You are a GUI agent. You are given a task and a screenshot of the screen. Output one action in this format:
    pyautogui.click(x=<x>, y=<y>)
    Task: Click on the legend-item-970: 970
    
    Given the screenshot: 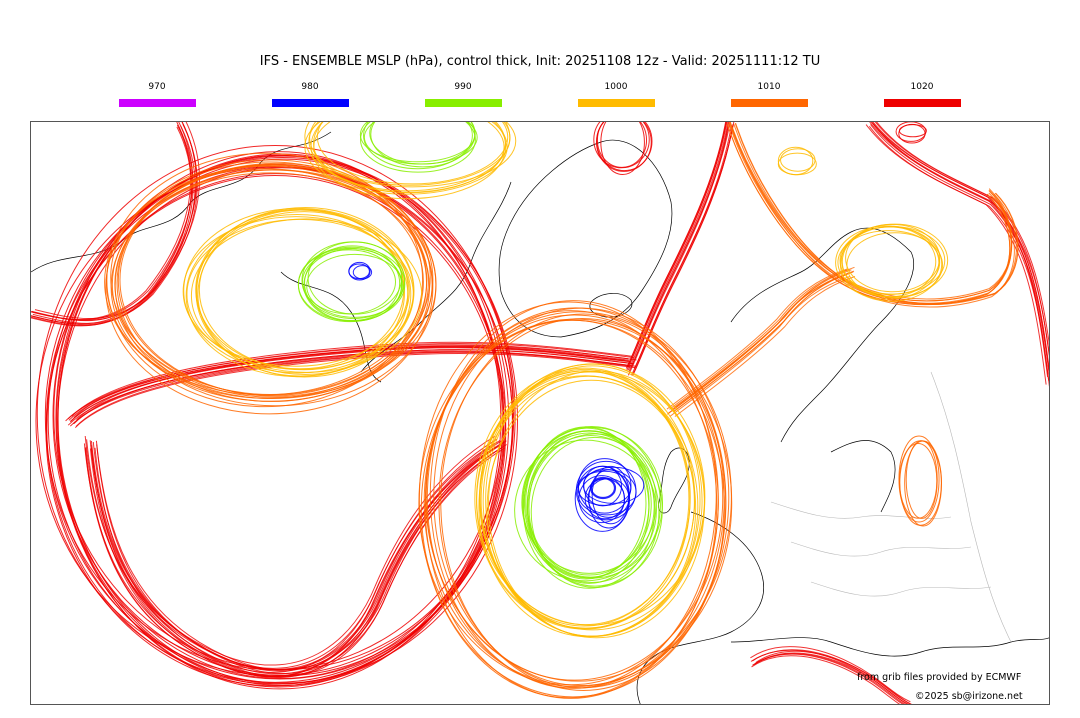 What is the action you would take?
    pyautogui.click(x=157, y=93)
    